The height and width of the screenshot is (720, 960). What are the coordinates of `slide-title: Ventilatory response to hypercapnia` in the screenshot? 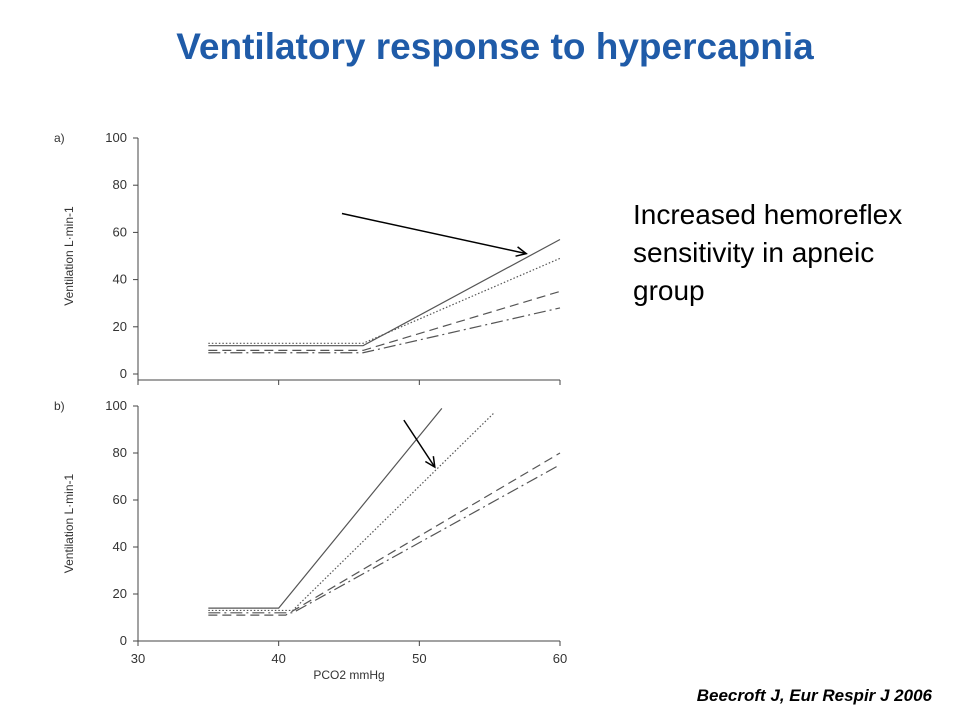 It's located at (495, 46).